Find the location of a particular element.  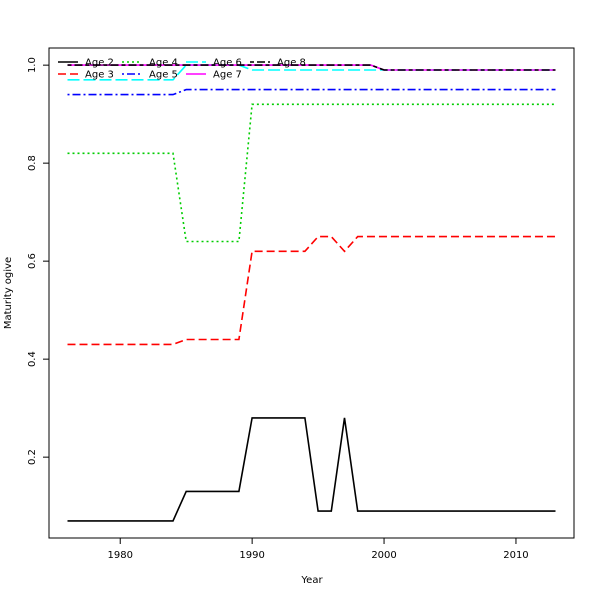

legend-label-age-8: Age 8 is located at coordinates (291, 63).